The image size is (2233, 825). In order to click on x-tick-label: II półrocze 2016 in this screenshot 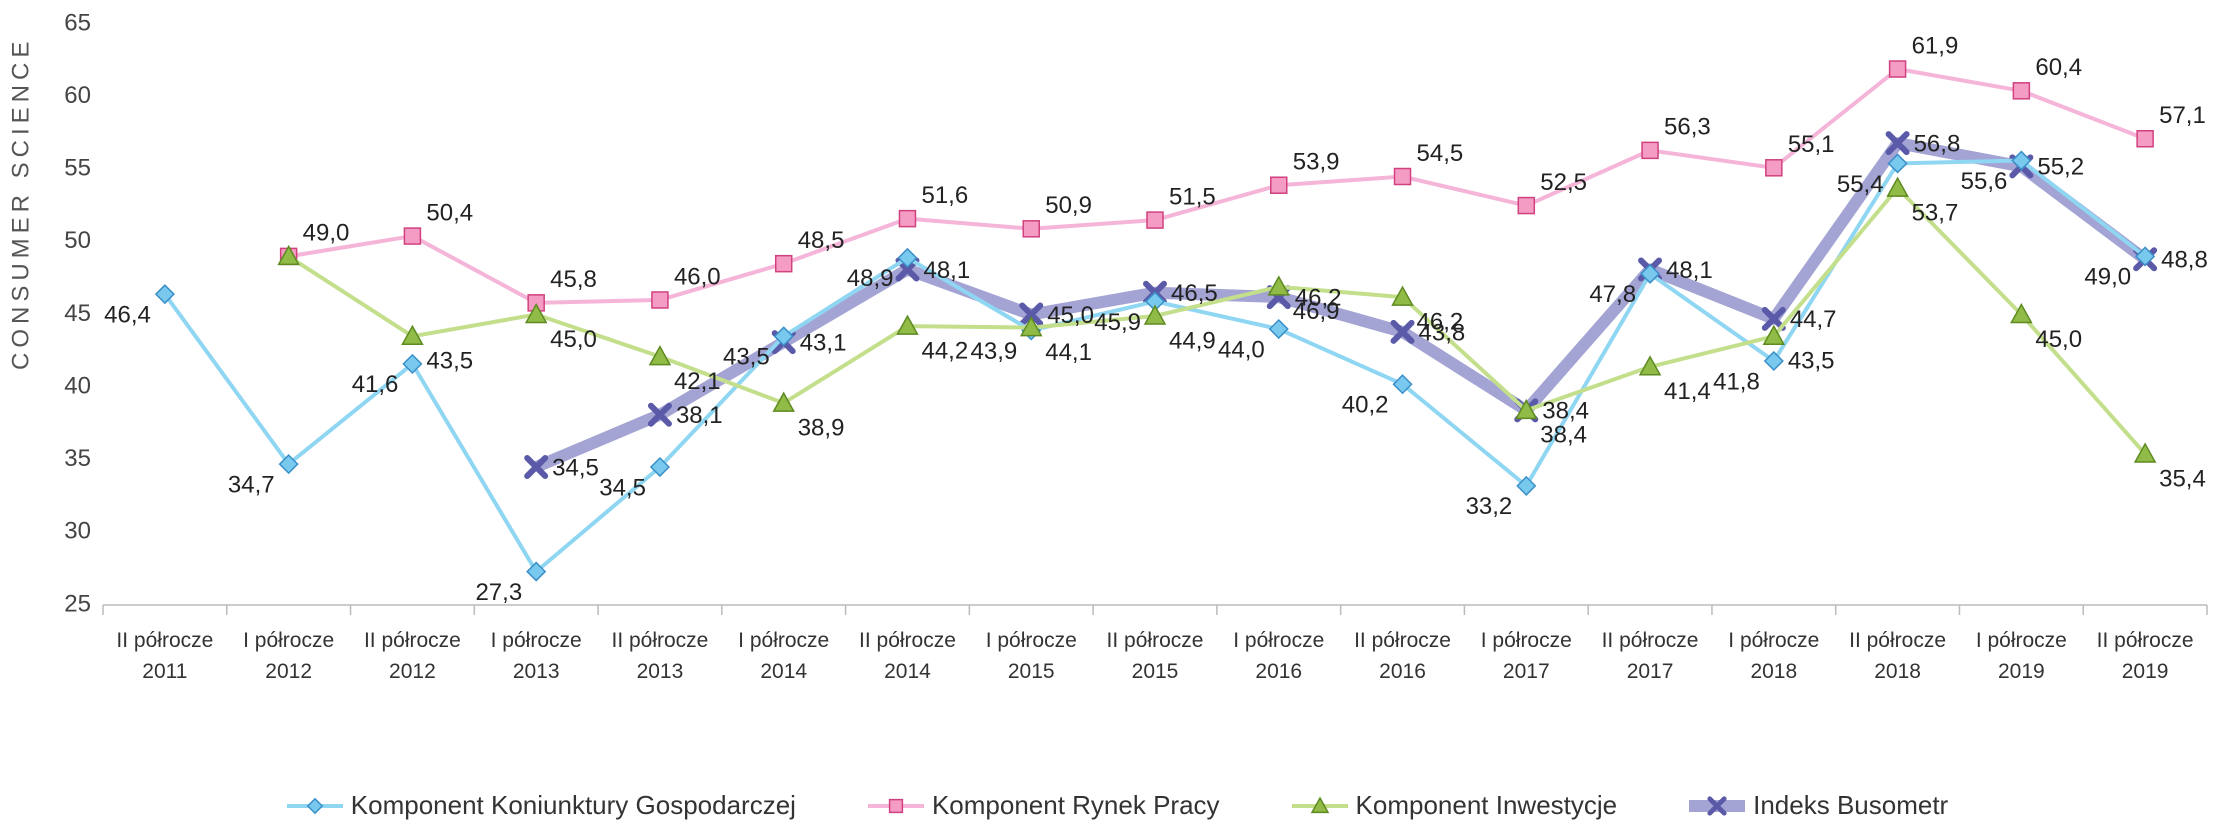, I will do `click(1402, 656)`.